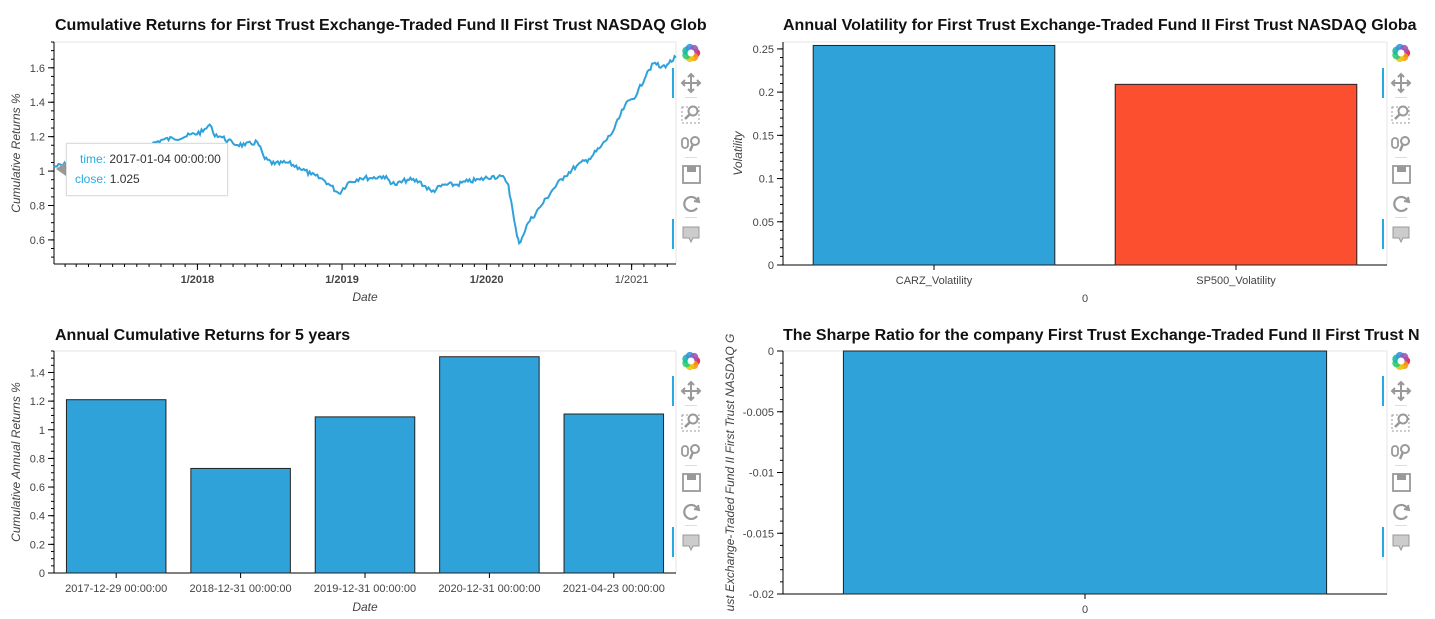  What do you see at coordinates (165, 159) in the screenshot?
I see `tooltip-time-value: 2017-01-04 00:00:00` at bounding box center [165, 159].